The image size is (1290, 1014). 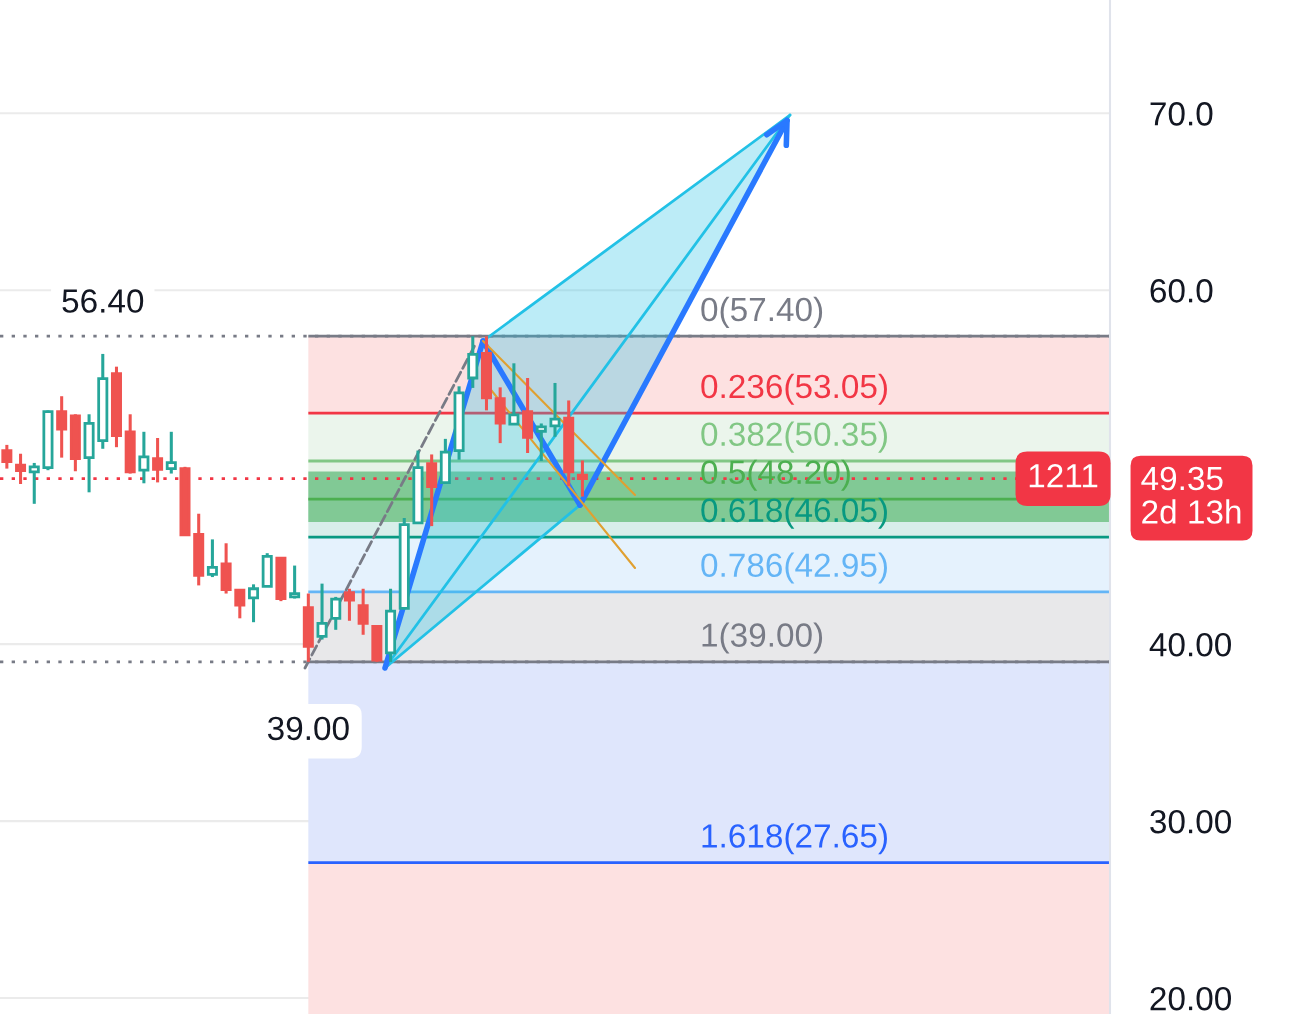 I want to click on ref-line-label: 1.618(27.65), so click(x=794, y=839).